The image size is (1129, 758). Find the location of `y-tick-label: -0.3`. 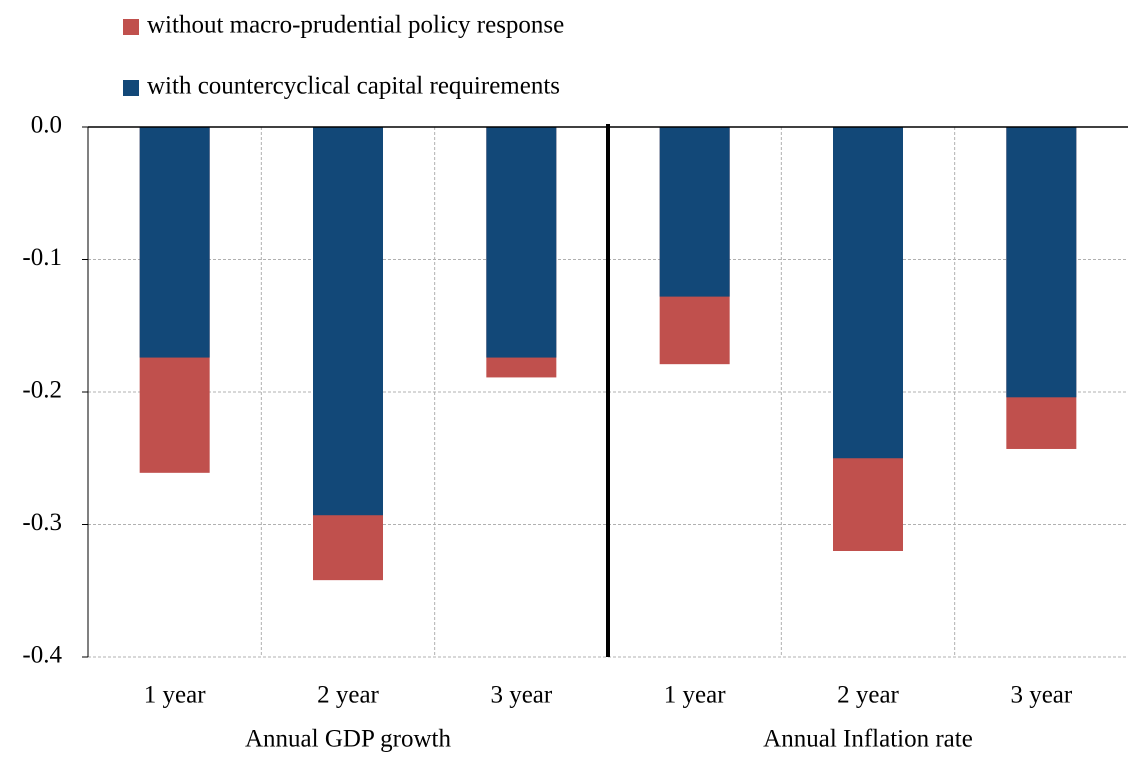

y-tick-label: -0.3 is located at coordinates (42, 522).